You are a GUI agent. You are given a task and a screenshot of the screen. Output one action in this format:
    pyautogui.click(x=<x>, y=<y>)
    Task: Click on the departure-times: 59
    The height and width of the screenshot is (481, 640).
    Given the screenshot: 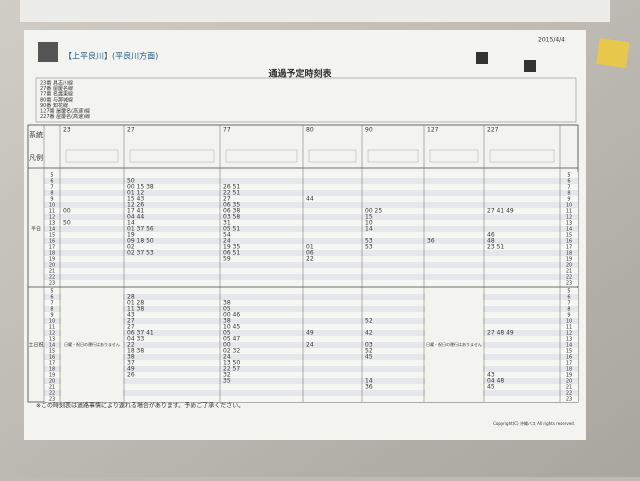 What is the action you would take?
    pyautogui.click(x=227, y=259)
    